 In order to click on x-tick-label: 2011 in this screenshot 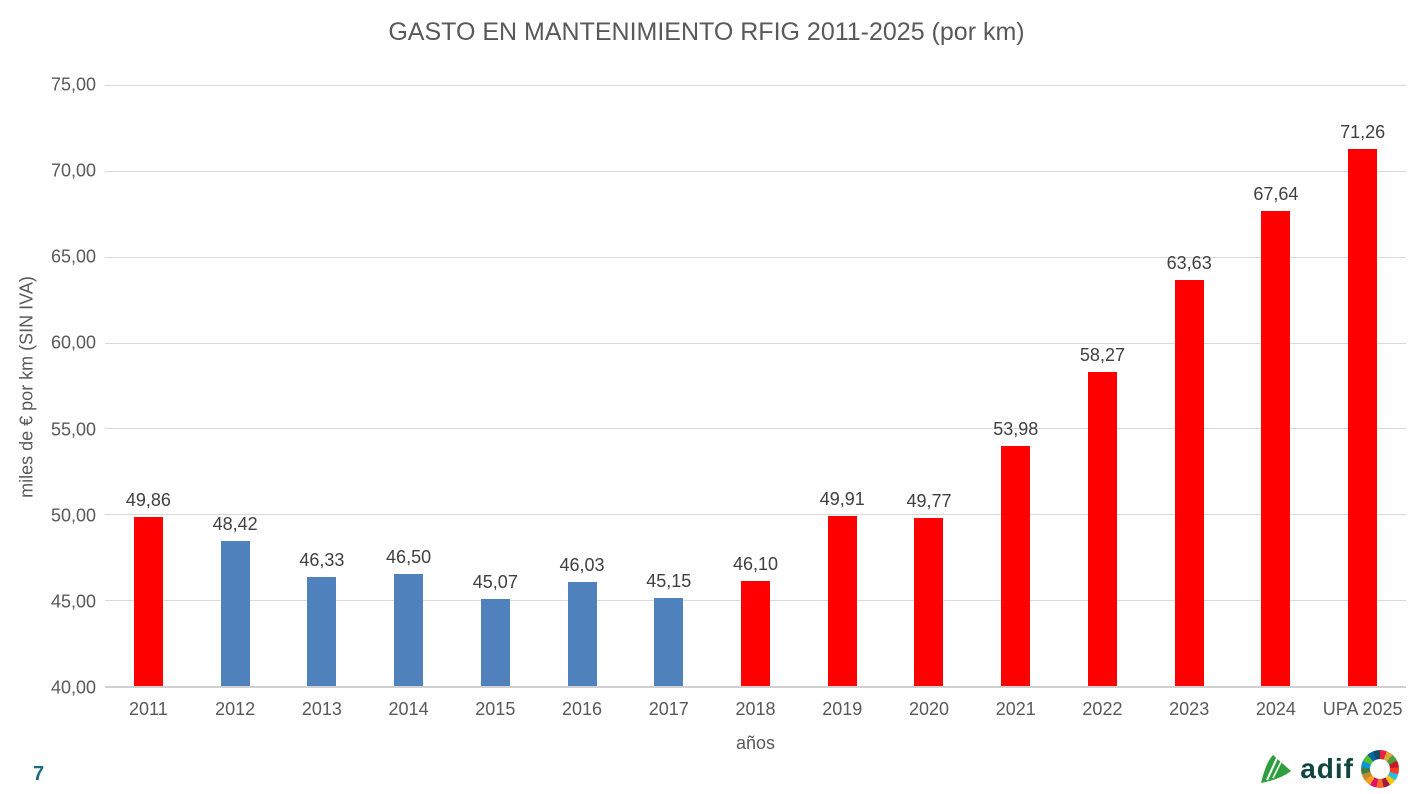, I will do `click(148, 709)`.